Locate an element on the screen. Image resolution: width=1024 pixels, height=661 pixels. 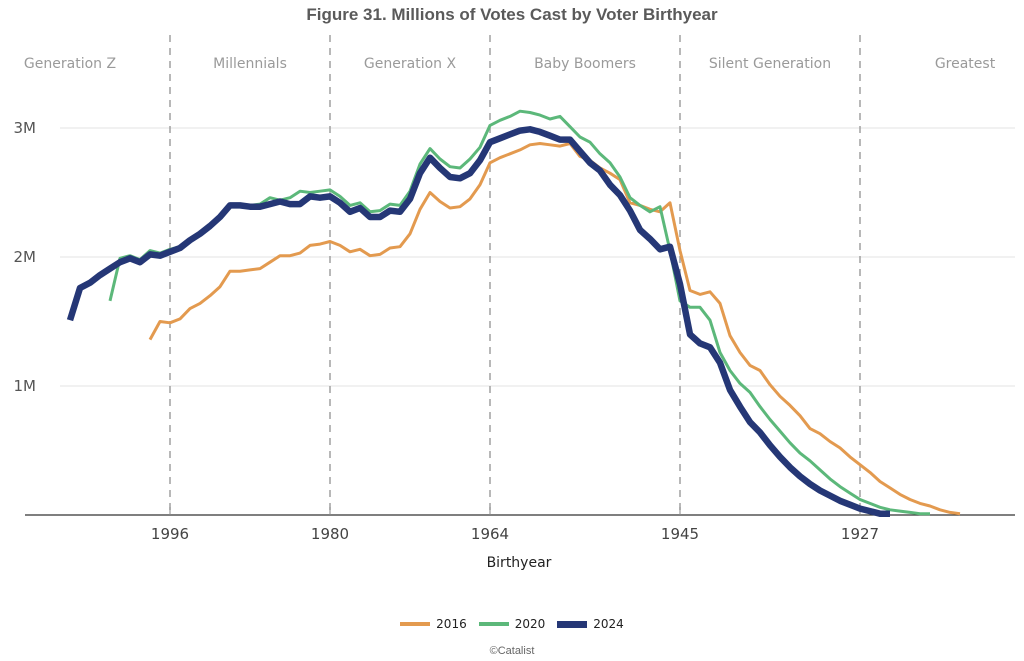
x-tick-label: 1996 is located at coordinates (170, 534).